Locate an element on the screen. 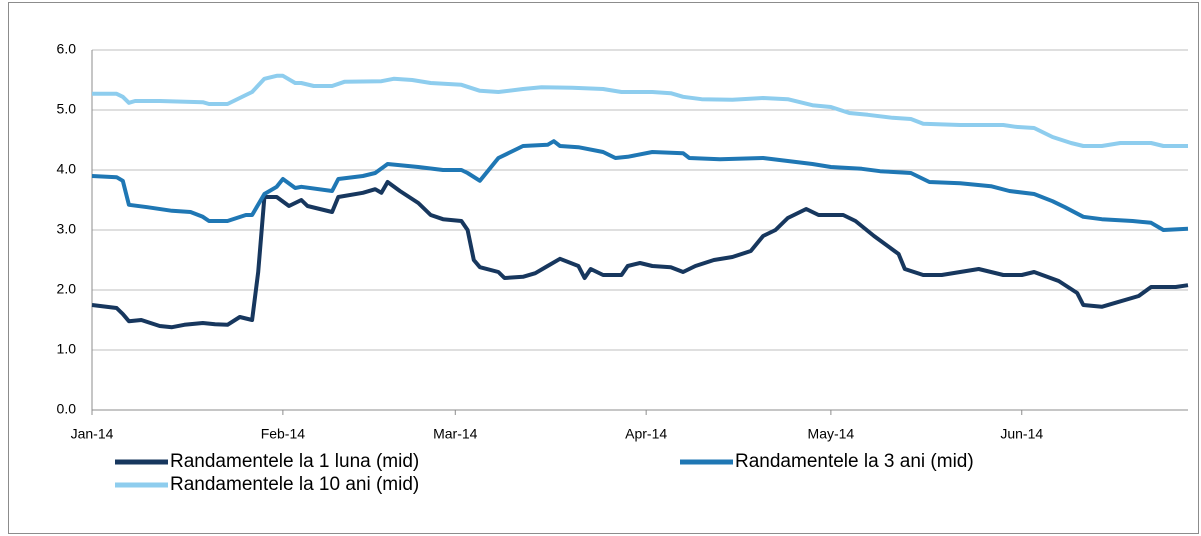  y-tick-label: 4.0 is located at coordinates (67, 169).